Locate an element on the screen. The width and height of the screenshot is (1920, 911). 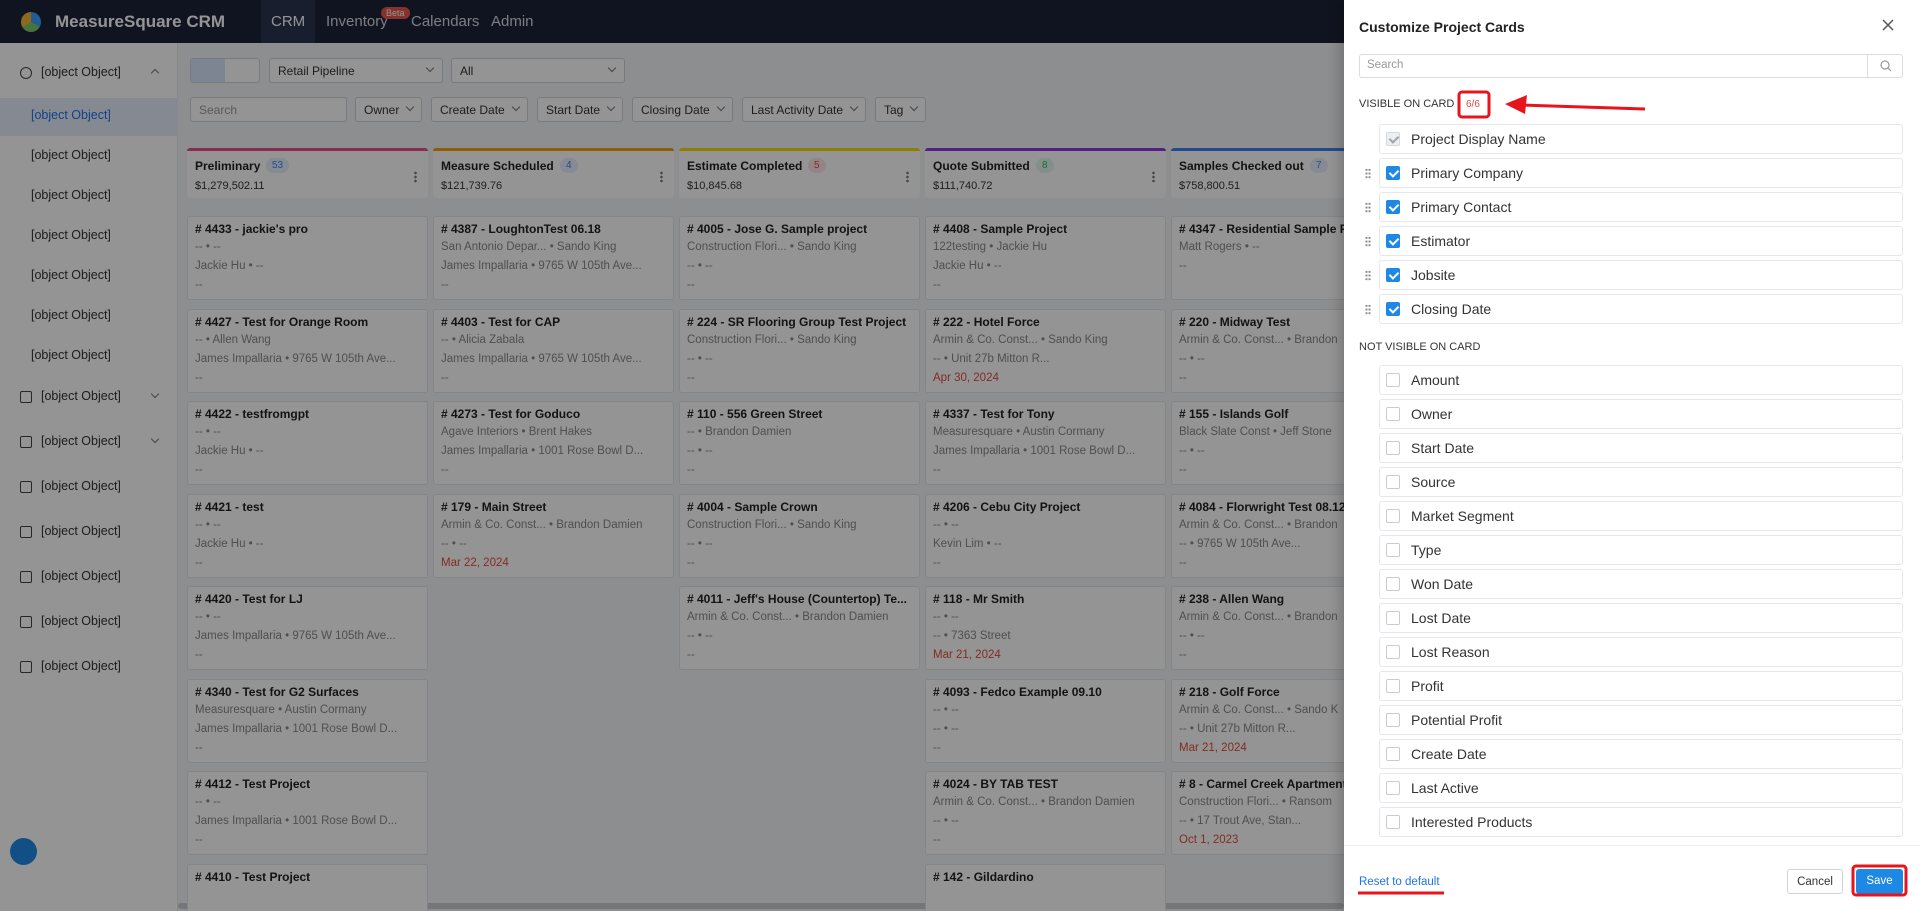
nav-item: Calendars is located at coordinates (445, 21).